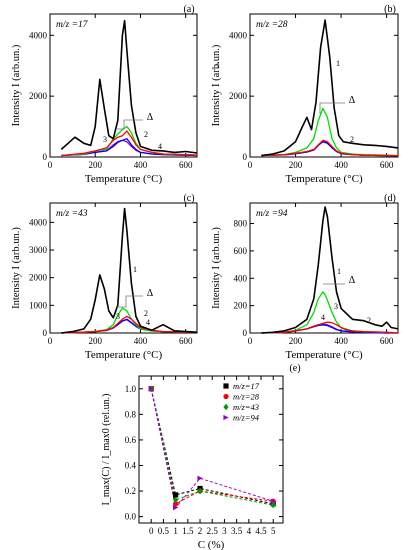 The height and width of the screenshot is (550, 408). Describe the element at coordinates (273, 531) in the screenshot. I see `x-tick-label: 5` at that location.